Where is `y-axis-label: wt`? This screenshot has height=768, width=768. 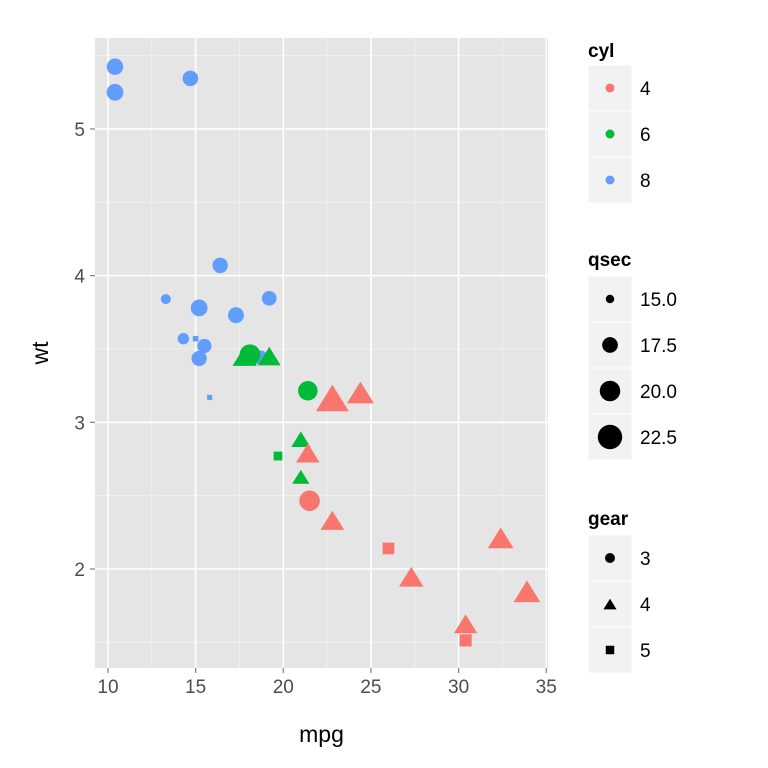
y-axis-label: wt is located at coordinates (40, 353).